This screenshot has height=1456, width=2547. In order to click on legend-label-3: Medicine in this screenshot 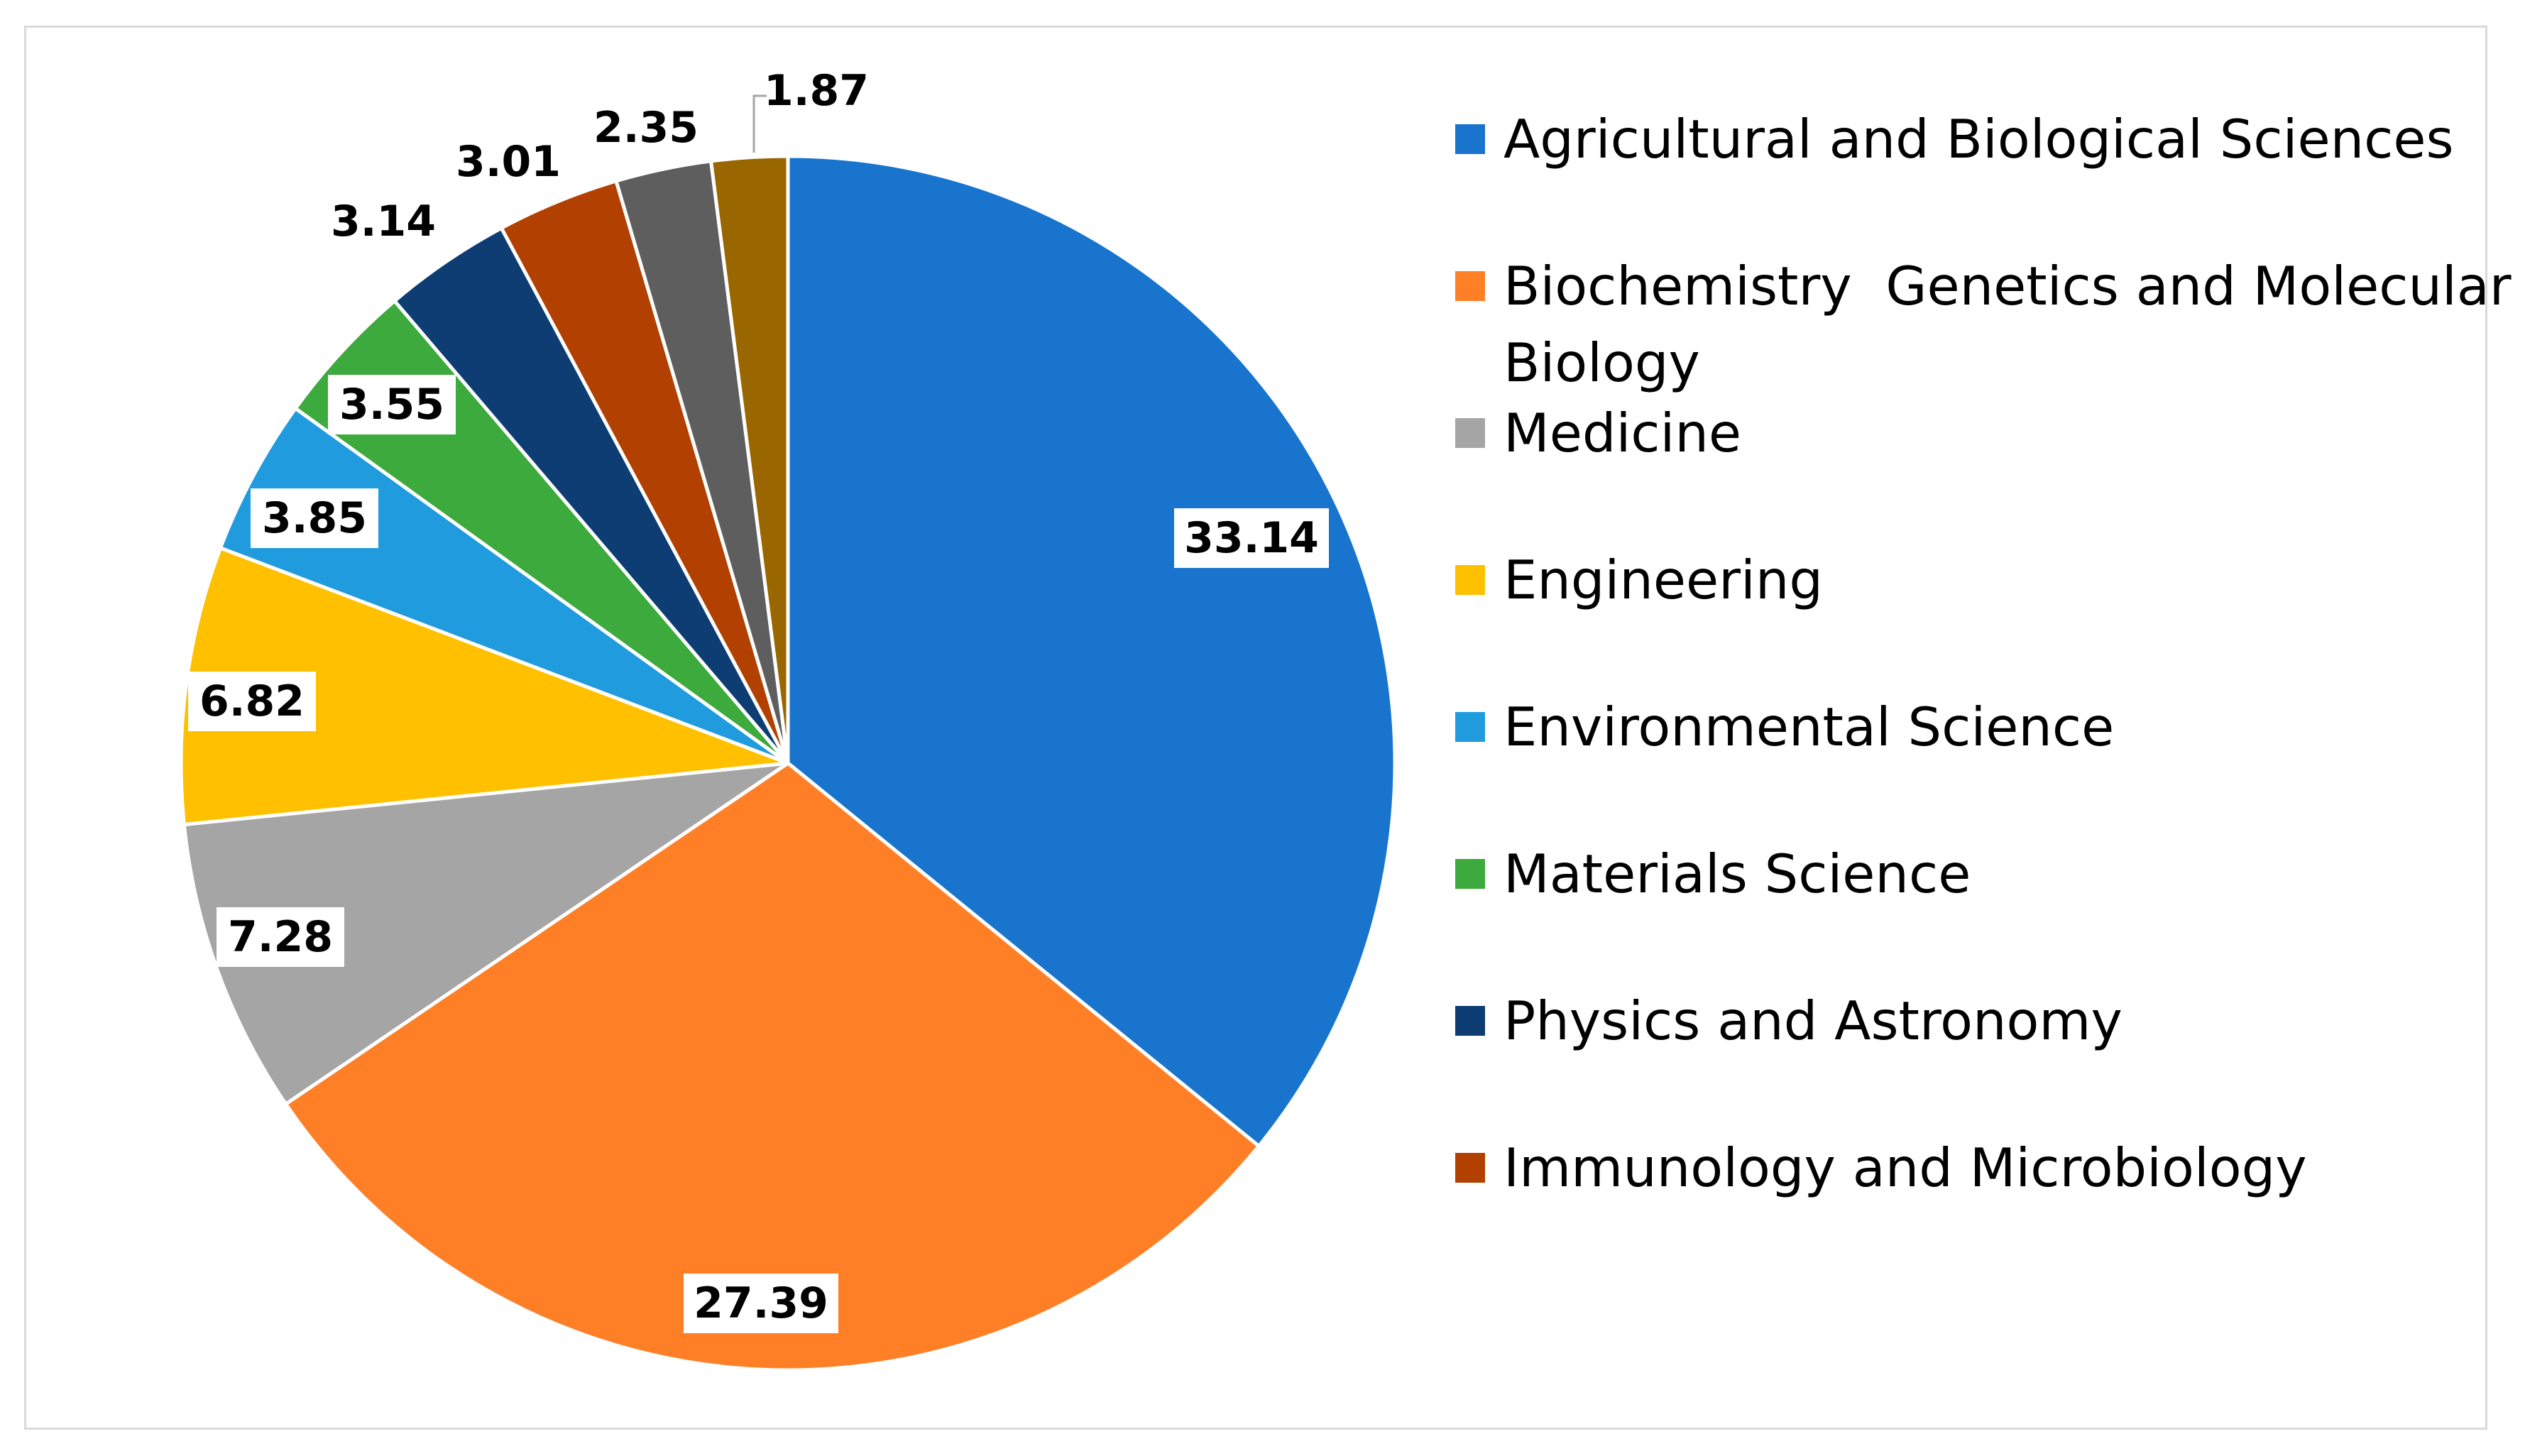, I will do `click(1622, 433)`.